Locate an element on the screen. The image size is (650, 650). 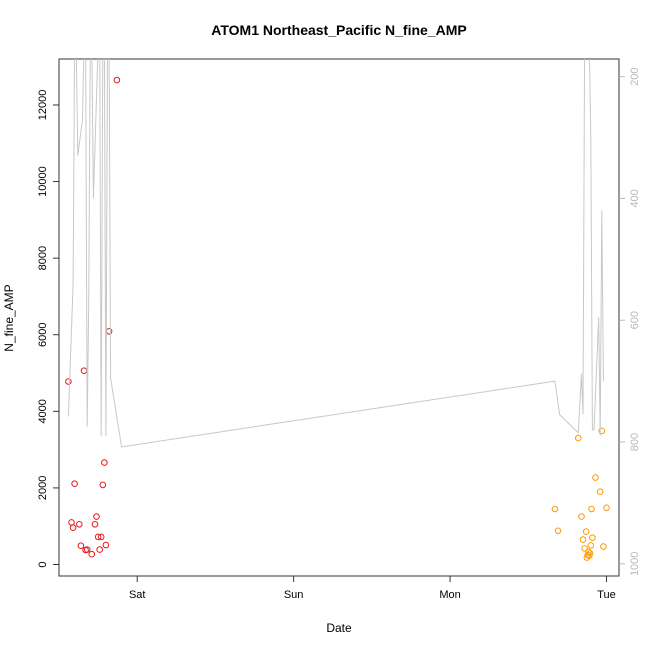
chart-title: ATOM1 Northeast_Pacific N_fine_AMP is located at coordinates (338, 30).